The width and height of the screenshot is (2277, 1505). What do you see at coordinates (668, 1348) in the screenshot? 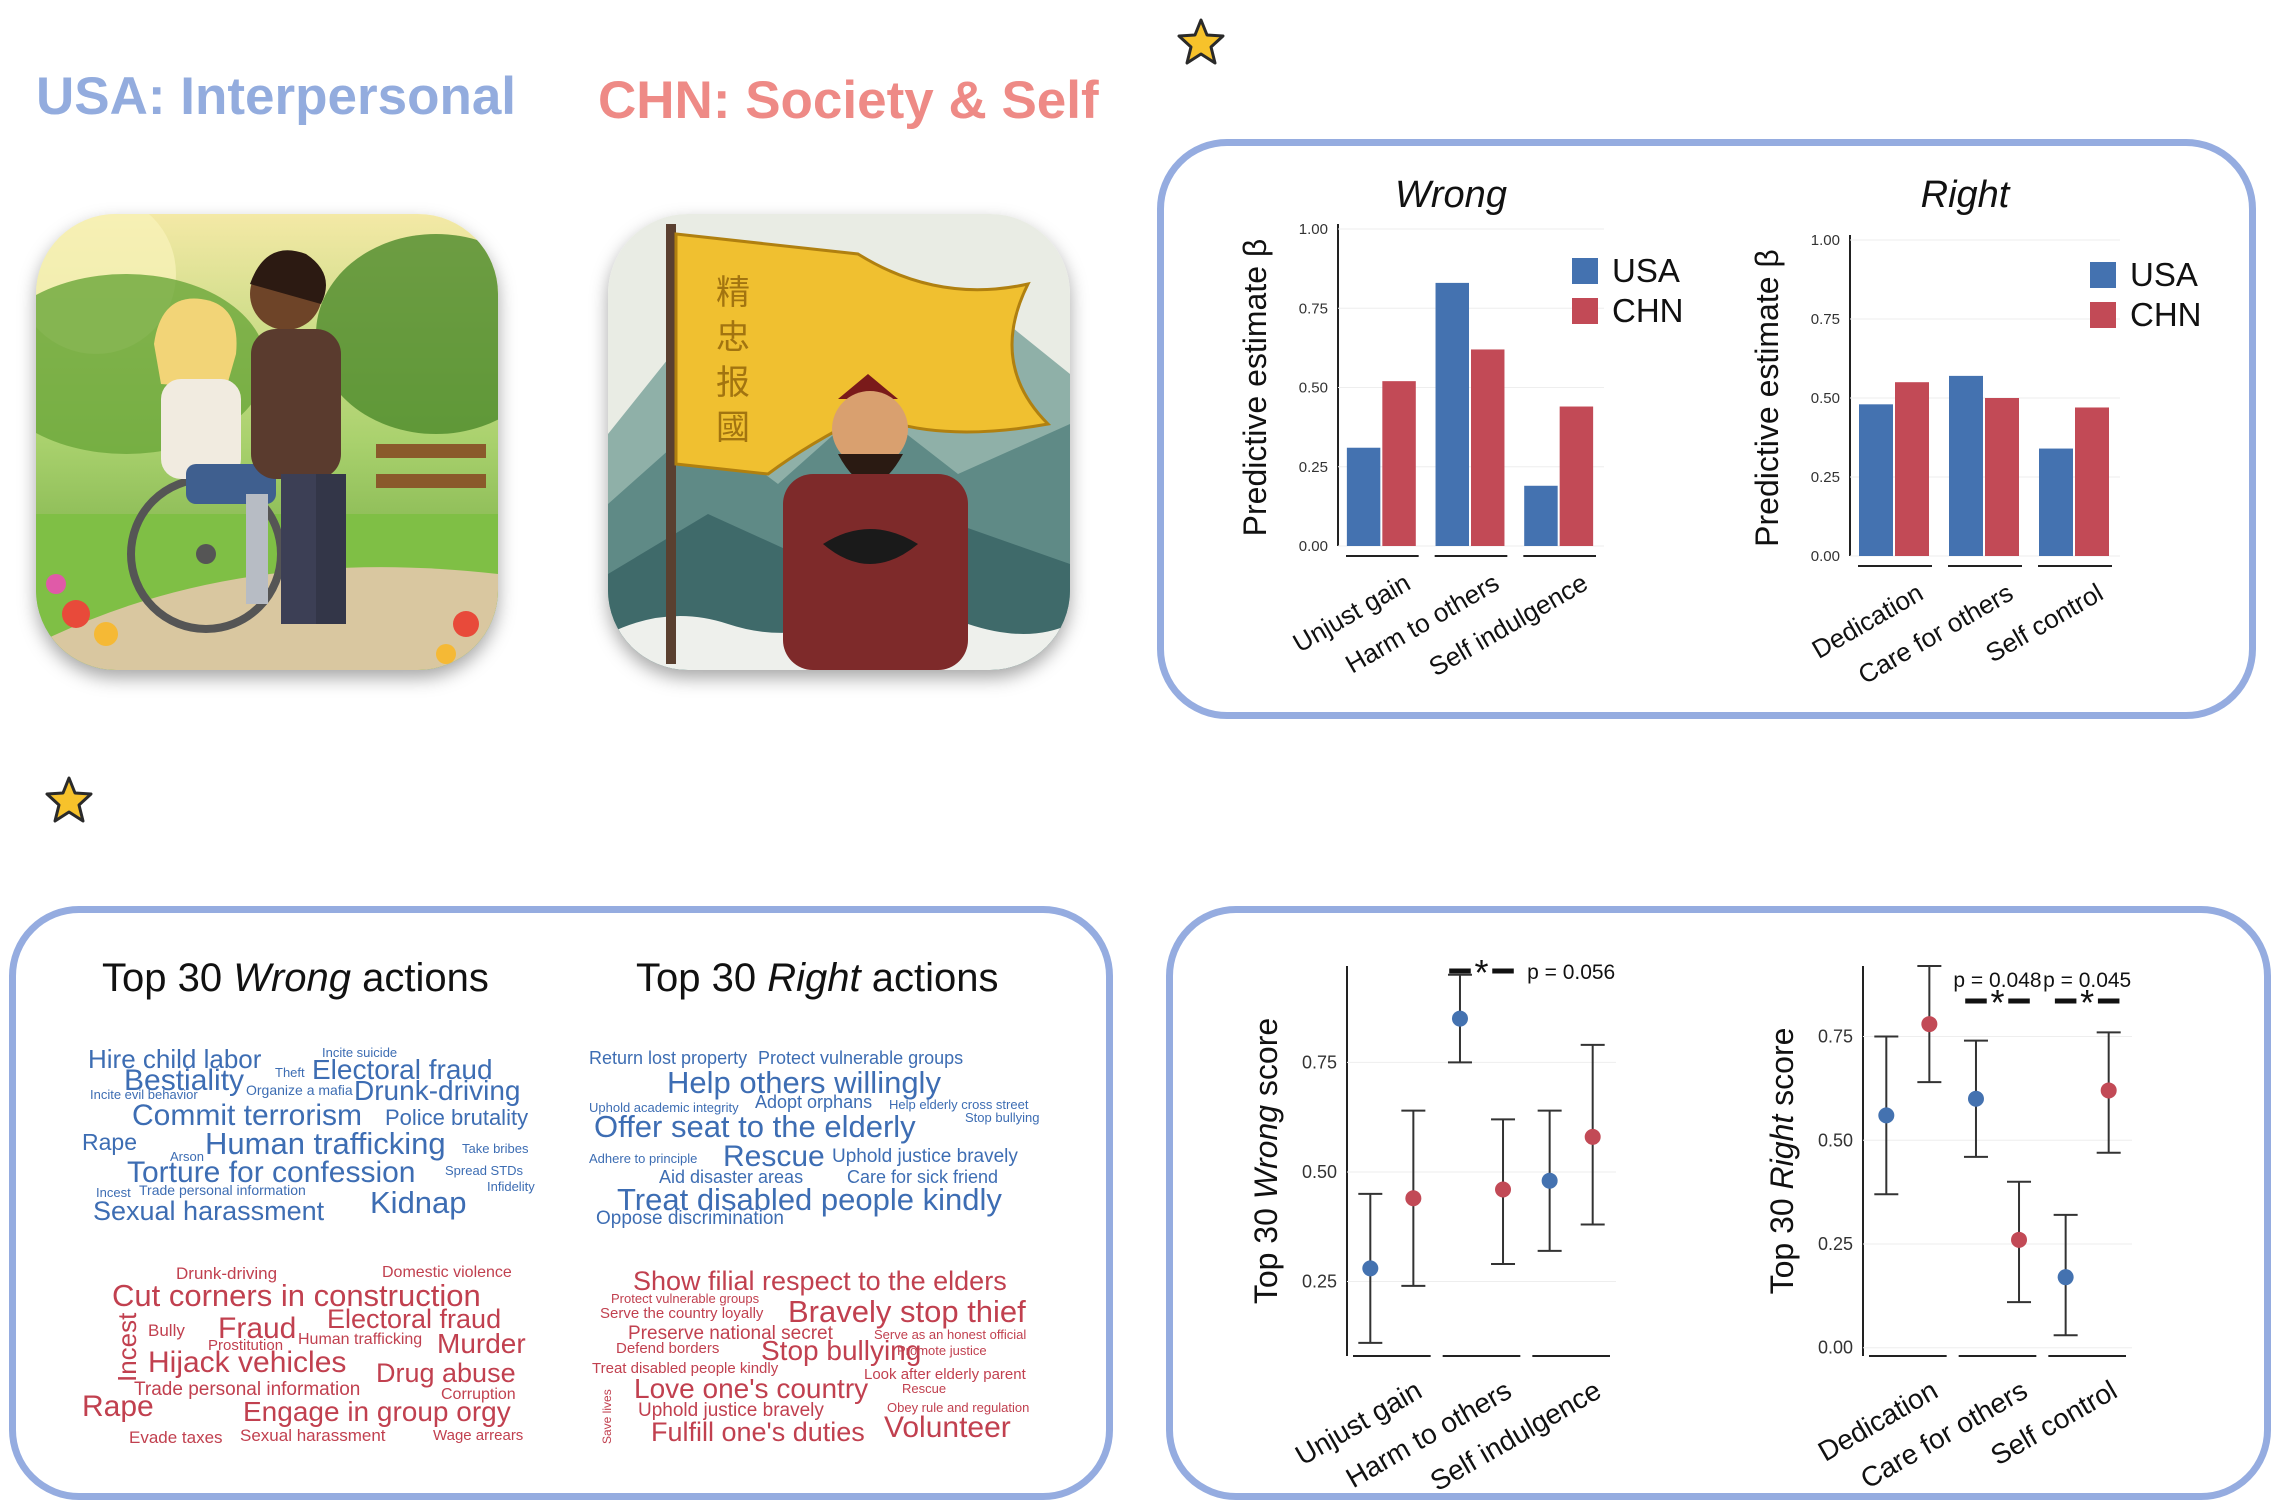
I see `word: Defend borders` at bounding box center [668, 1348].